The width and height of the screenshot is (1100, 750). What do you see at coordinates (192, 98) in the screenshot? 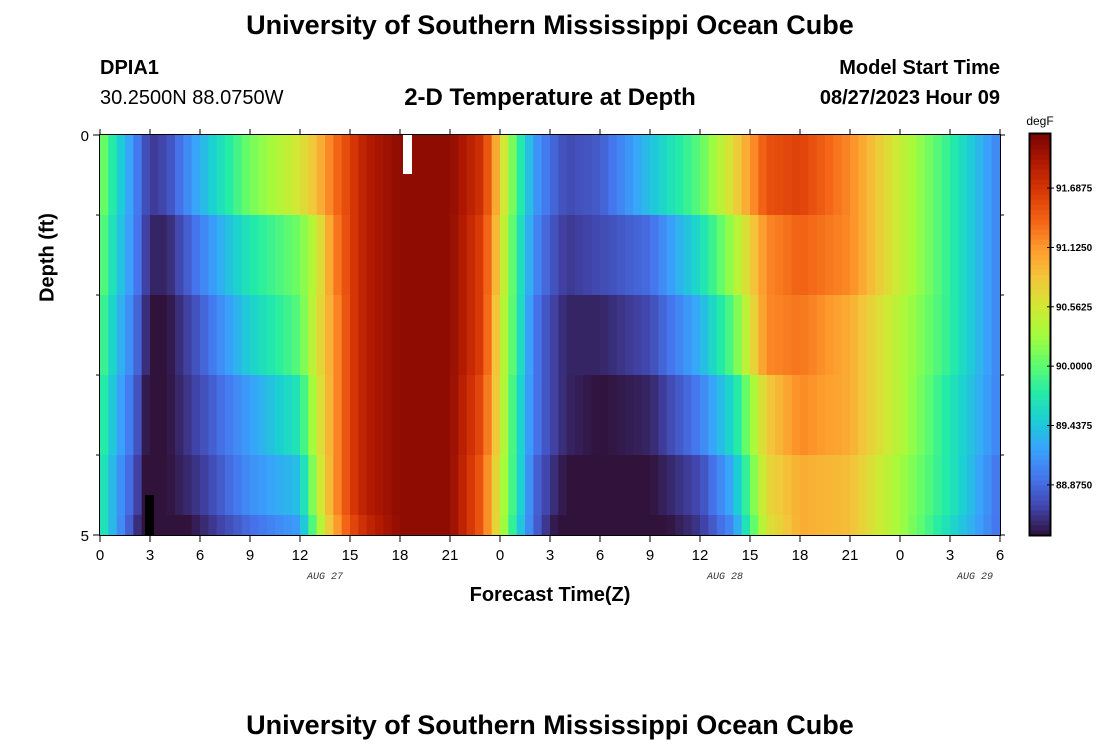
I see `station-coordinates: 30.2500N 88.0750W` at bounding box center [192, 98].